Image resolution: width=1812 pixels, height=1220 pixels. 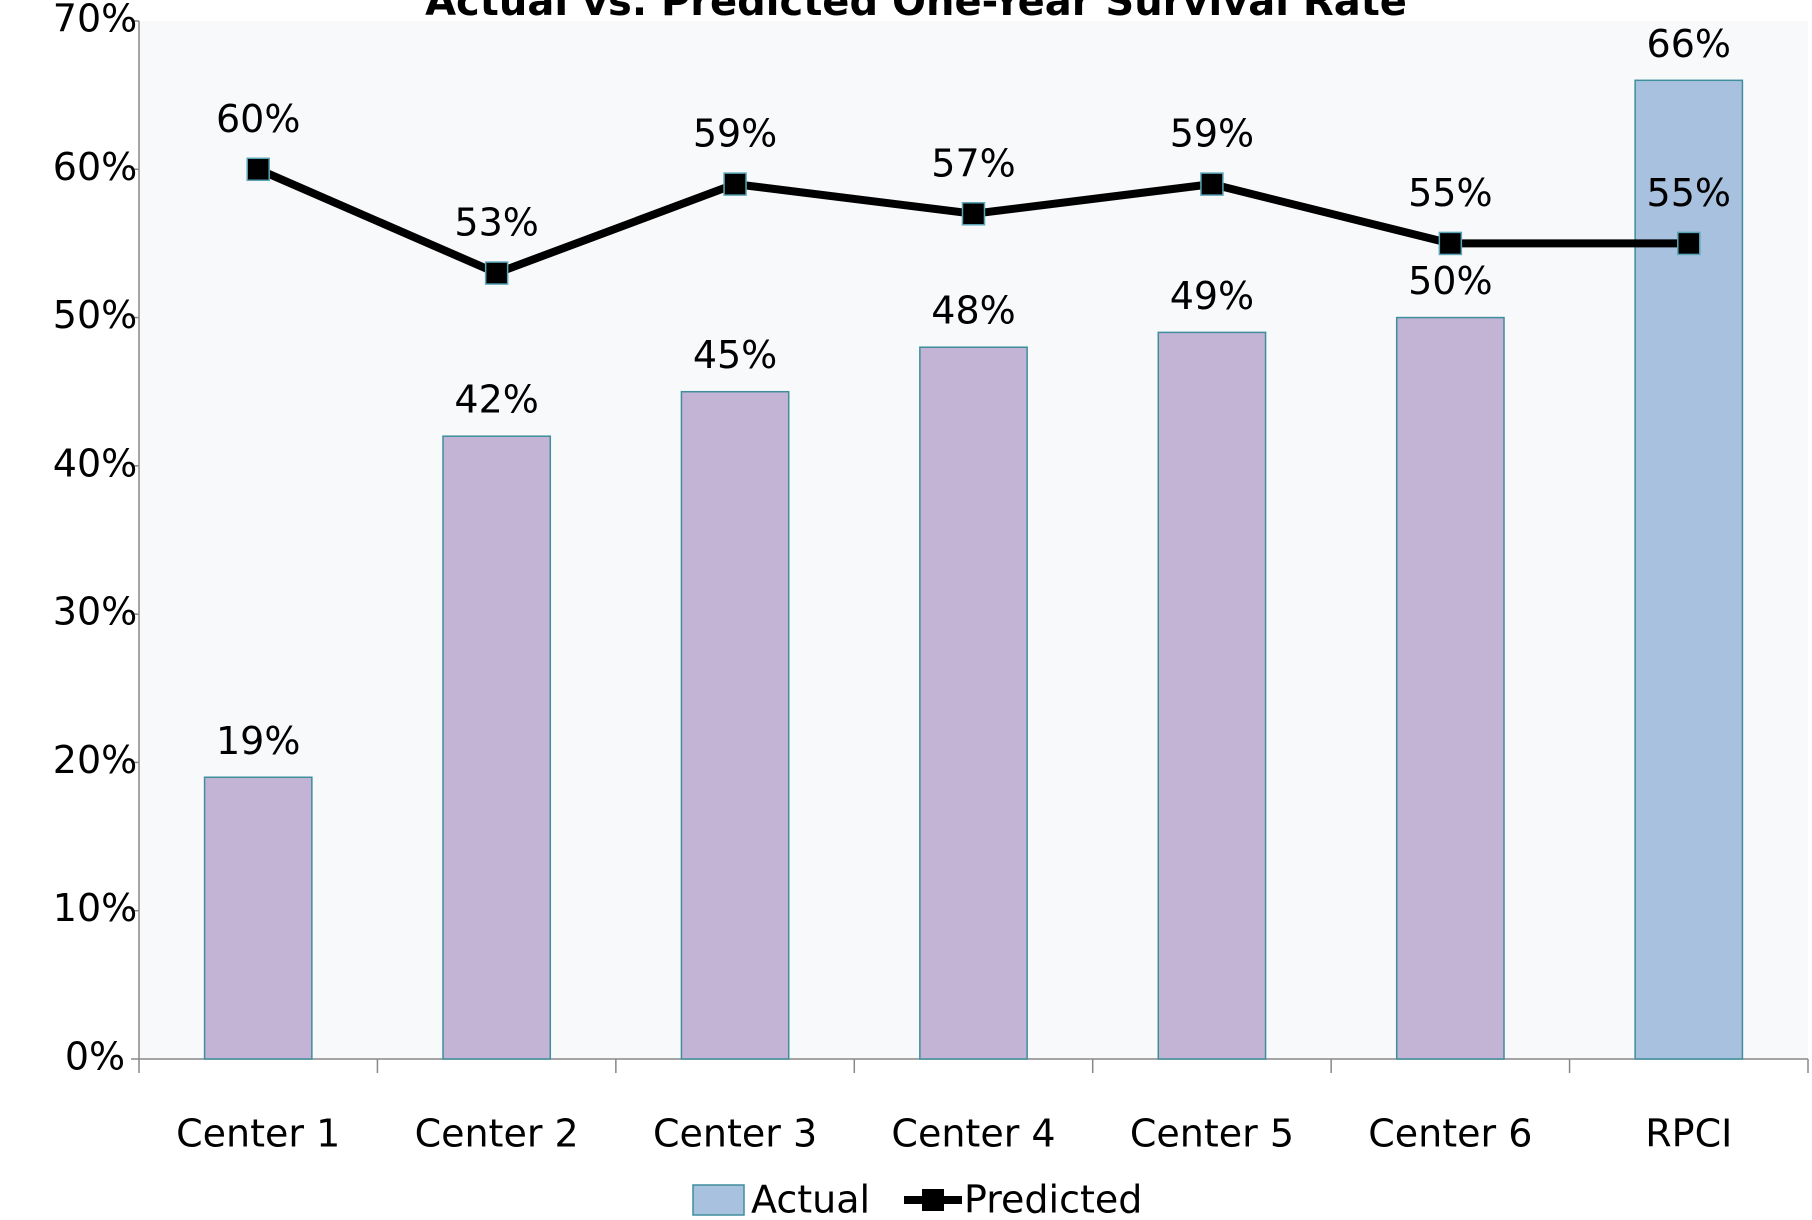 What do you see at coordinates (258, 119) in the screenshot?
I see `line-value-label: 60%` at bounding box center [258, 119].